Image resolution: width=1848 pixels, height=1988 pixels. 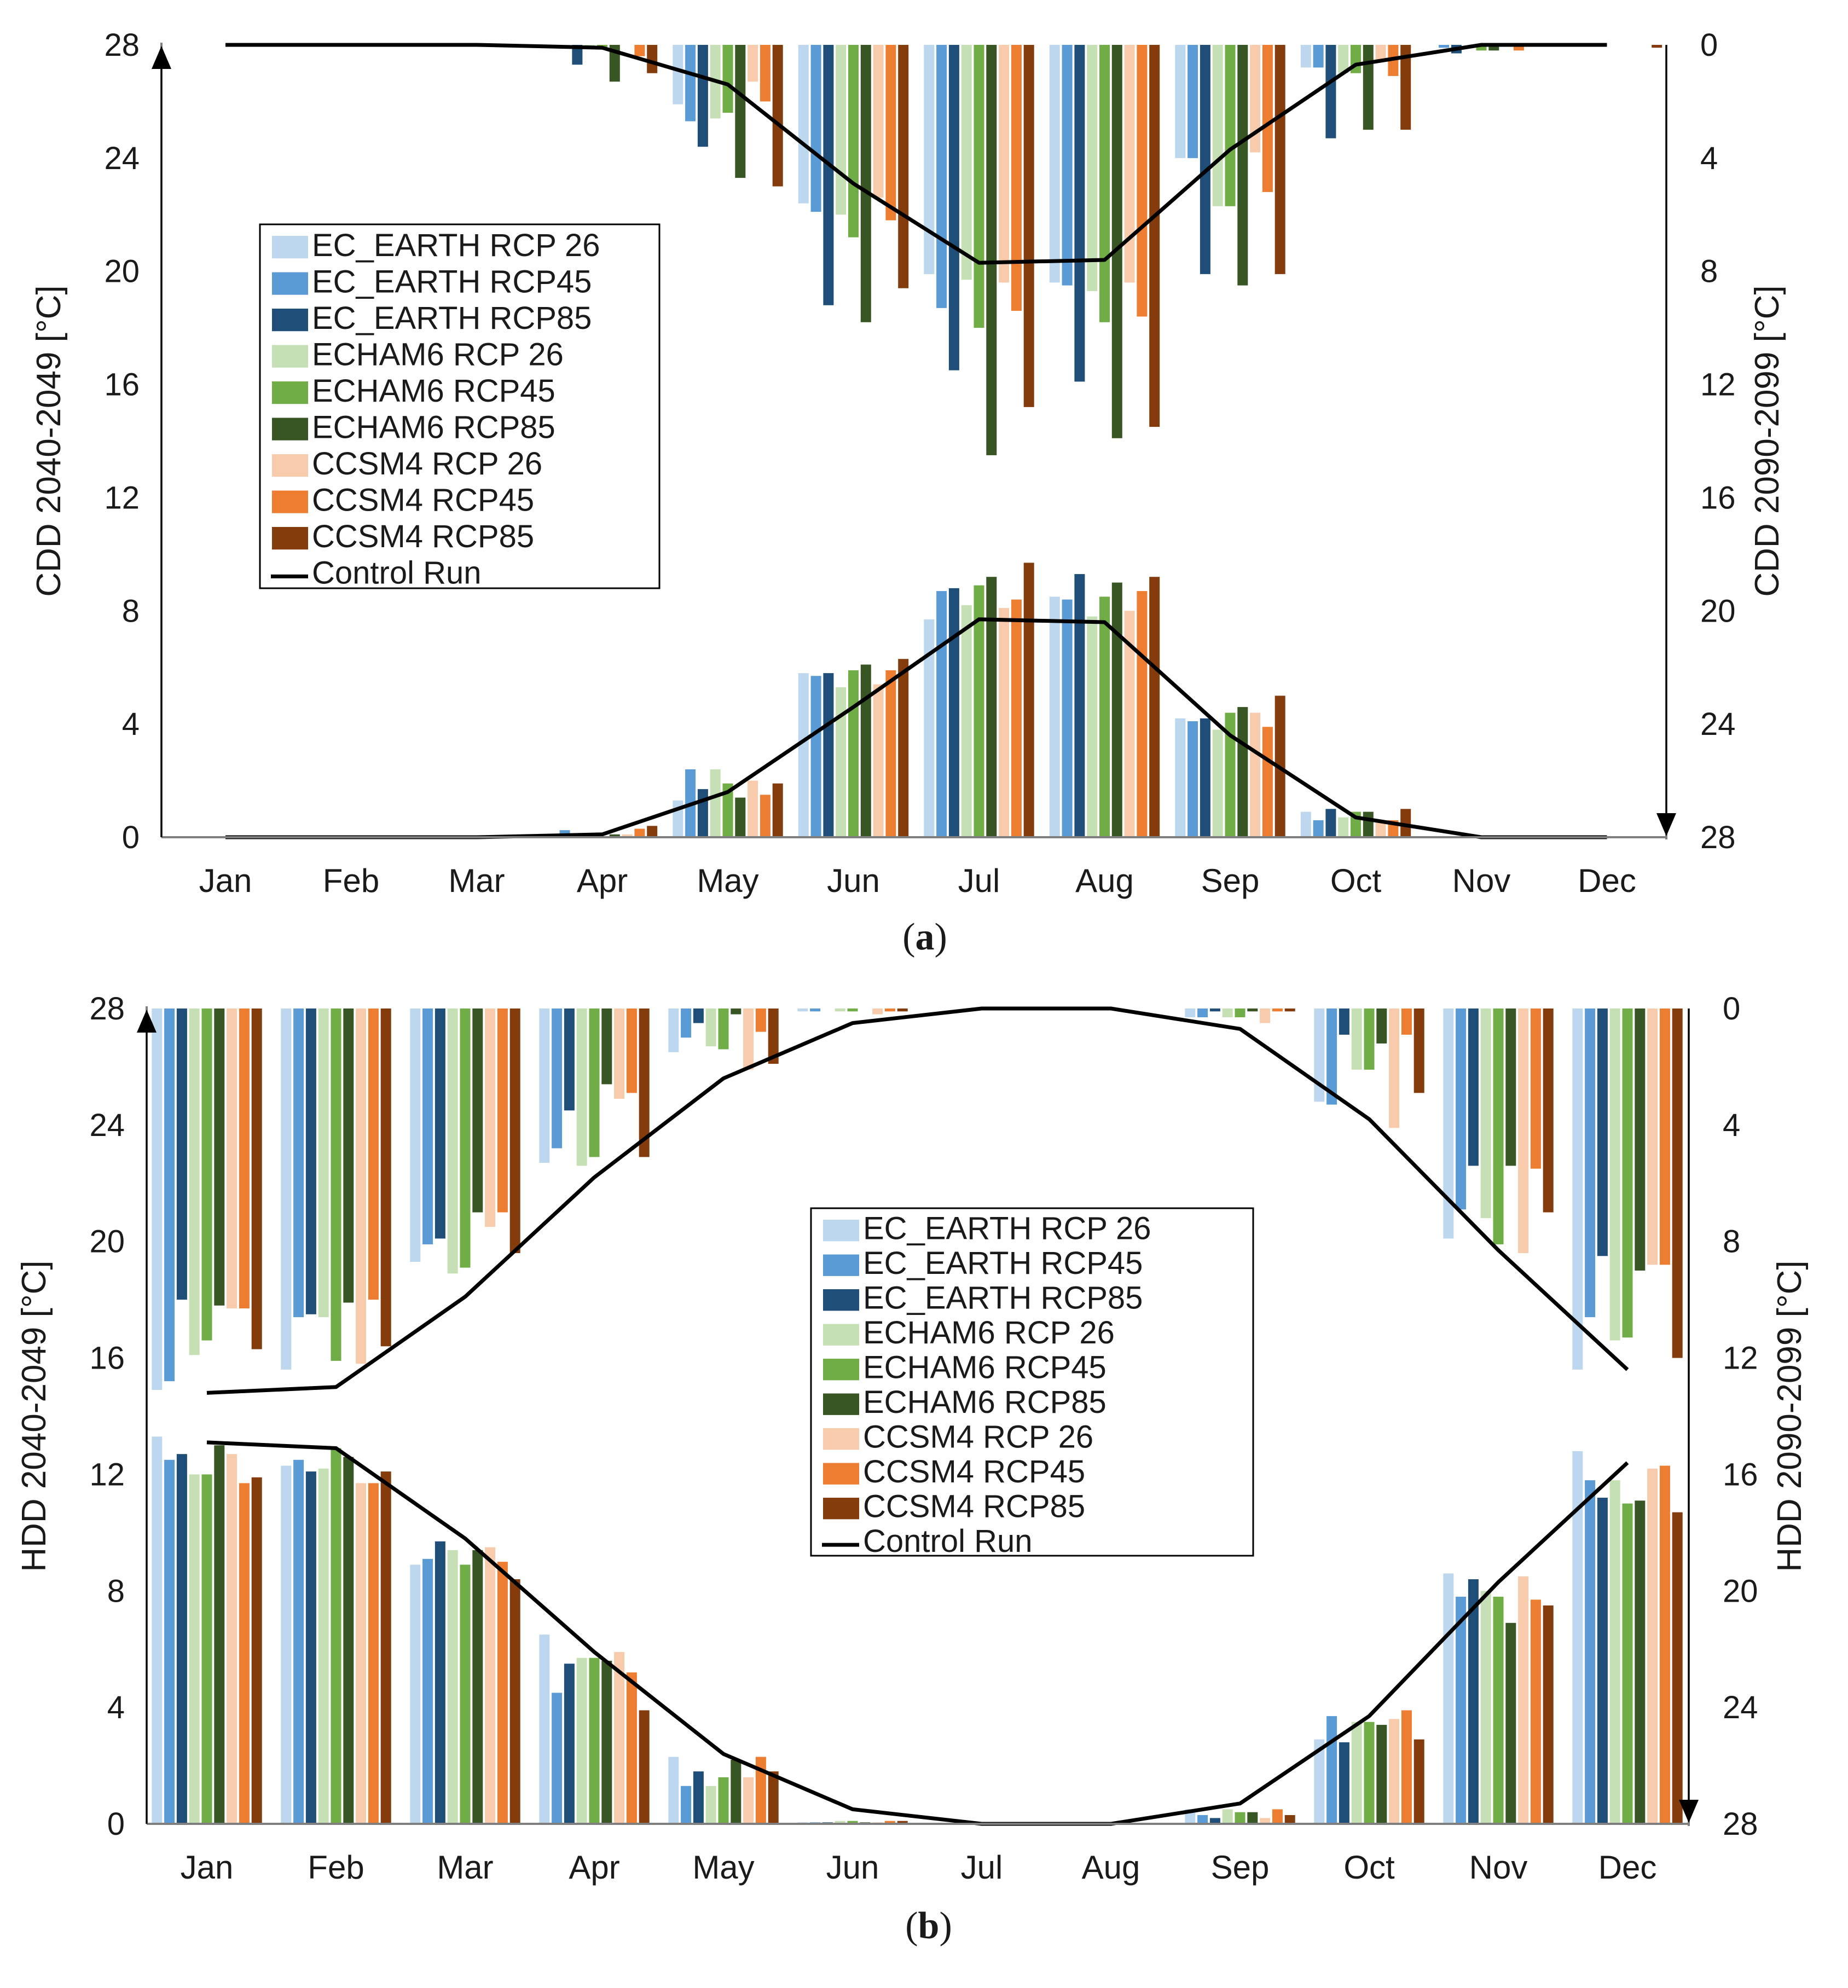 I want to click on x-tick-label: Jan, so click(x=225, y=880).